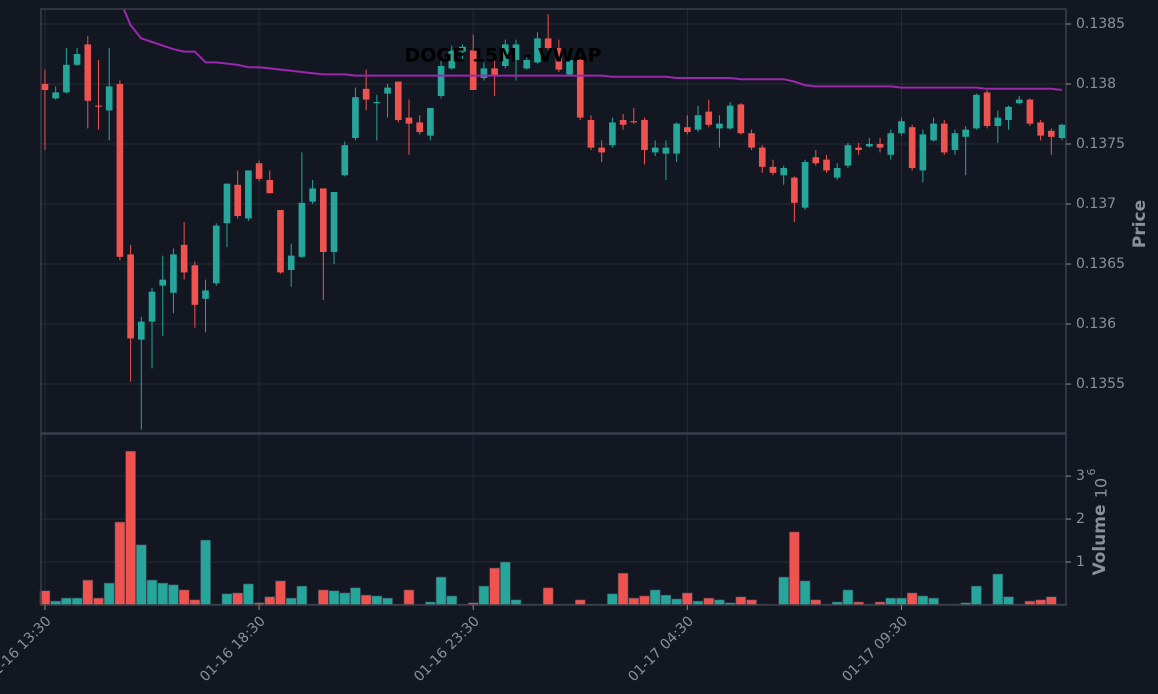 The image size is (1158, 694). What do you see at coordinates (1100, 24) in the screenshot?
I see `y-tick-label: 0.1385` at bounding box center [1100, 24].